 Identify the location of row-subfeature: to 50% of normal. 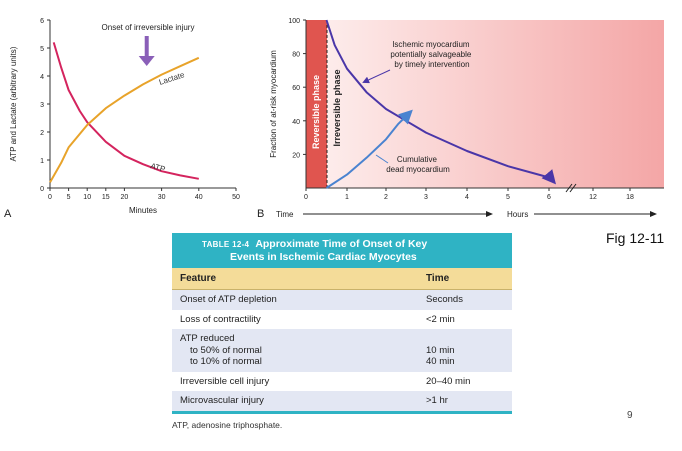
(226, 350).